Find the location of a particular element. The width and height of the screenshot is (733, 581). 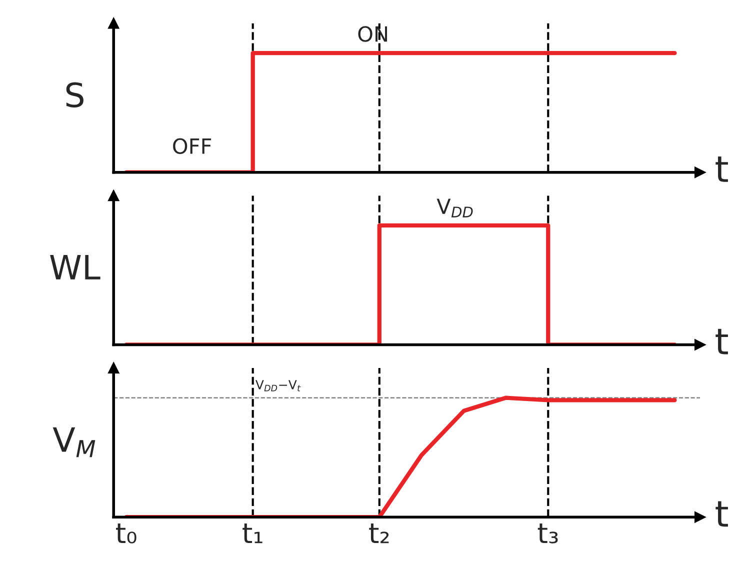

x-tick-label: t₂ is located at coordinates (379, 534).